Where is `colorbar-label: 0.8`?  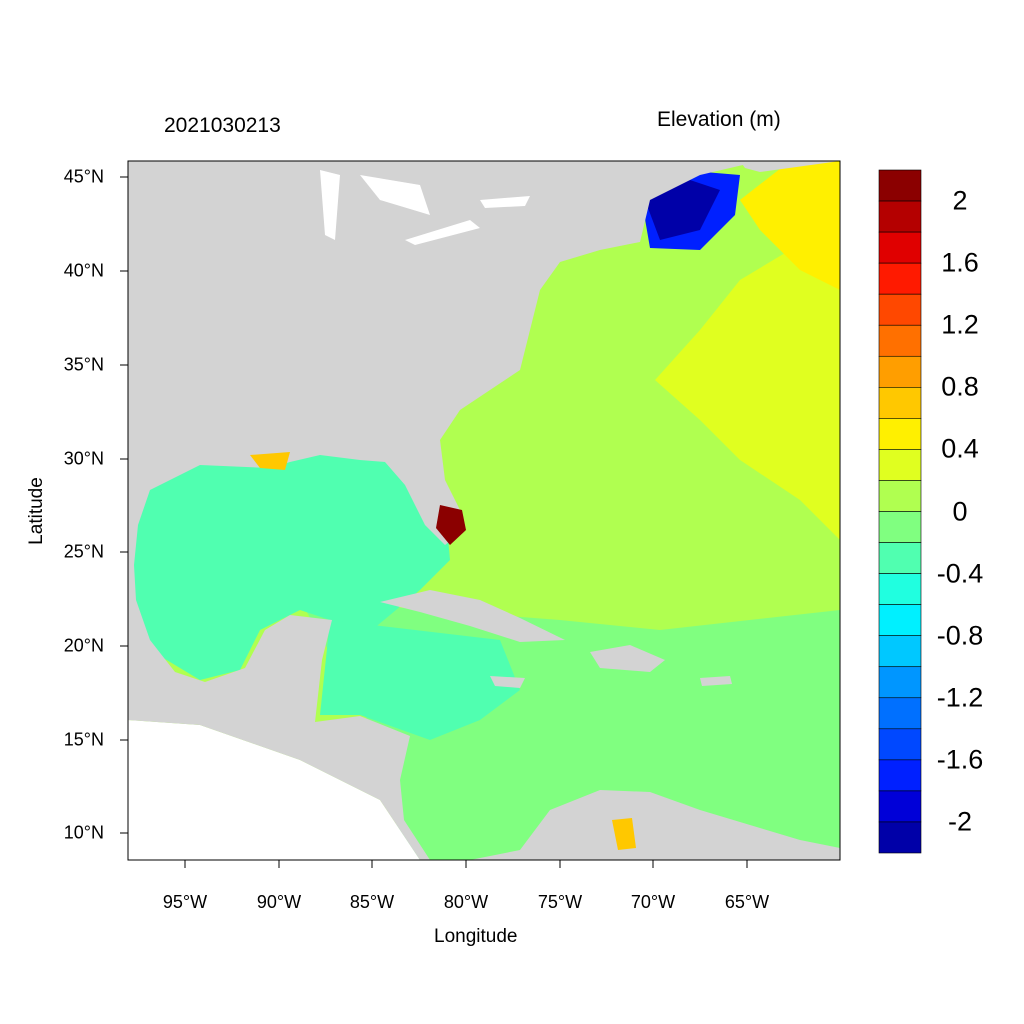 colorbar-label: 0.8 is located at coordinates (960, 386).